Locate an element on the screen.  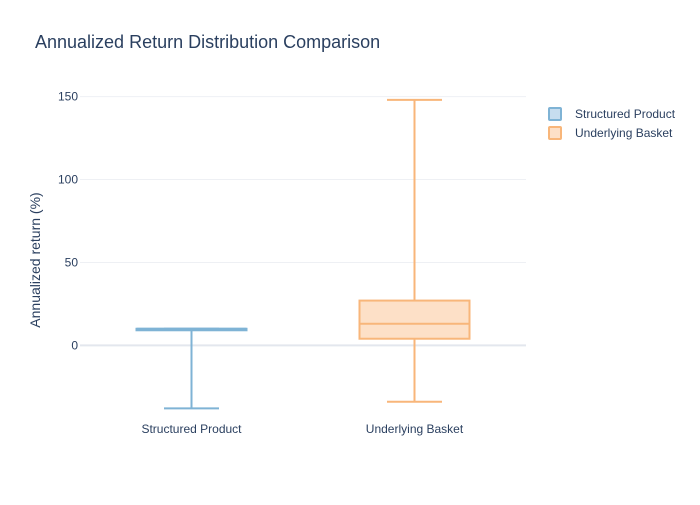
legend-label: Underlying Basket is located at coordinates (624, 133).